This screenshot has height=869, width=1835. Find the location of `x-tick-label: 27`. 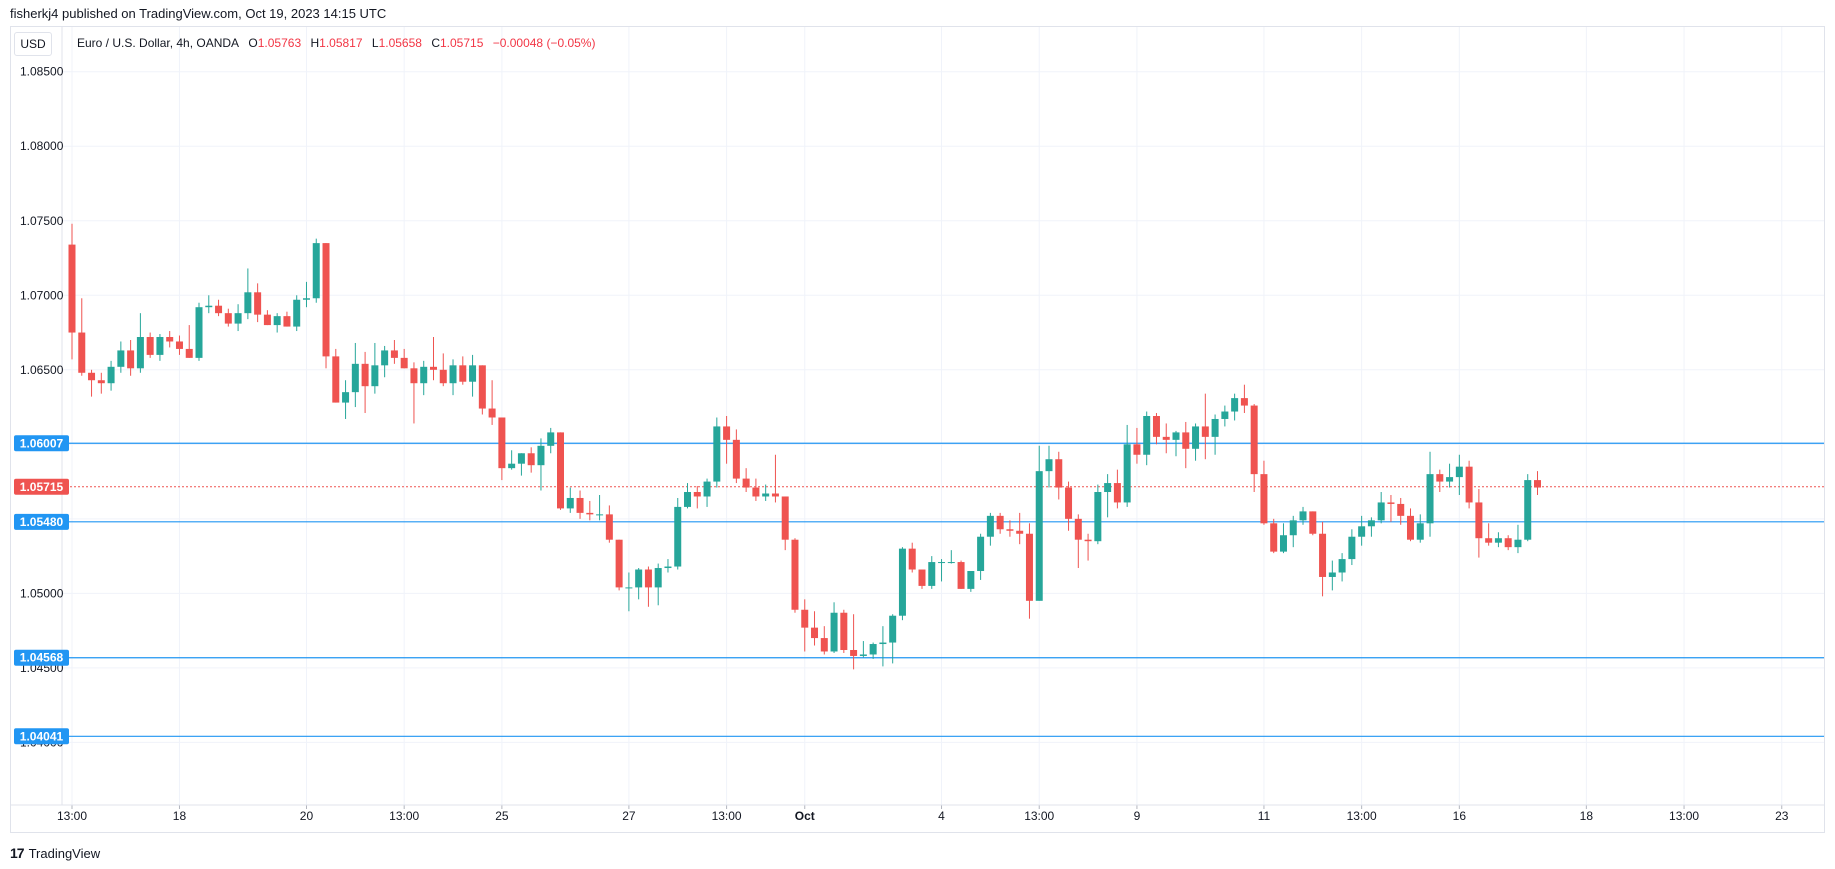

x-tick-label: 27 is located at coordinates (629, 816).